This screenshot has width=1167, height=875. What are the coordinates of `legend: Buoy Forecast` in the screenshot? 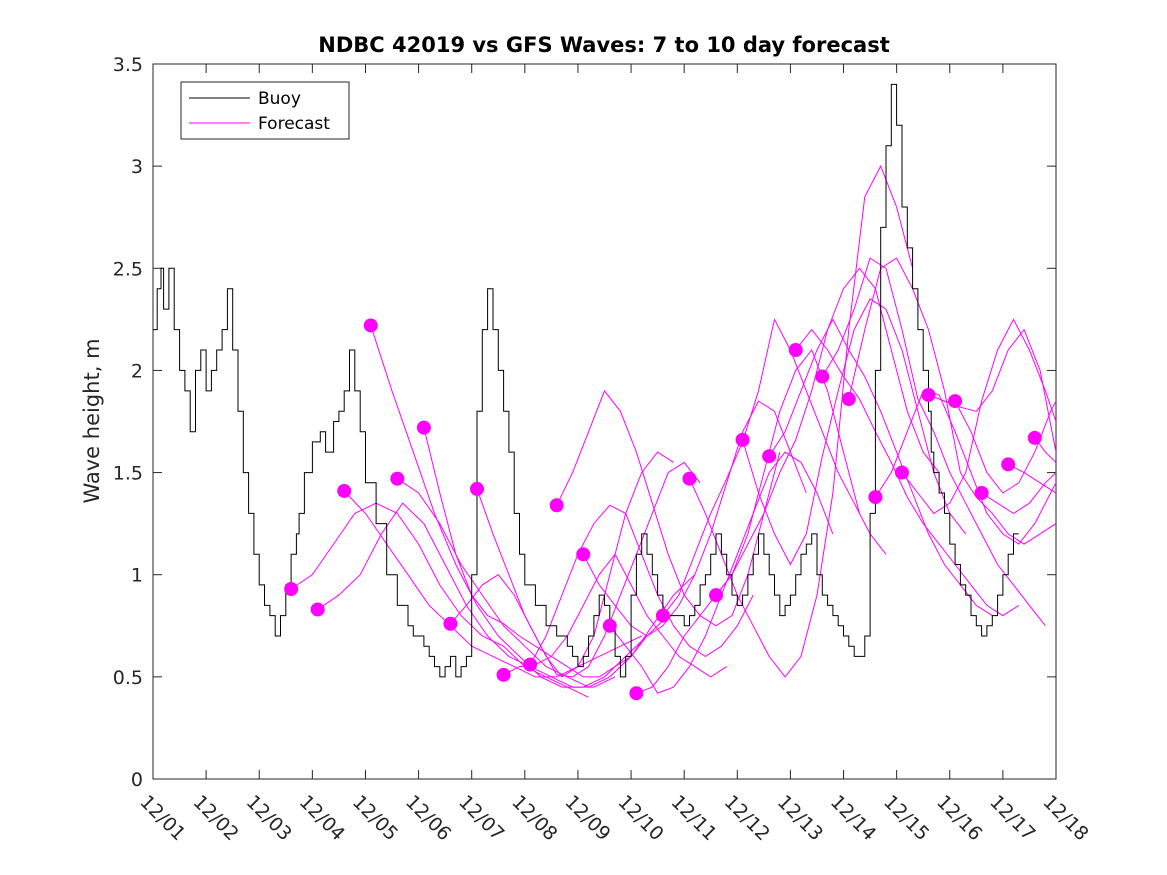 It's located at (265, 110).